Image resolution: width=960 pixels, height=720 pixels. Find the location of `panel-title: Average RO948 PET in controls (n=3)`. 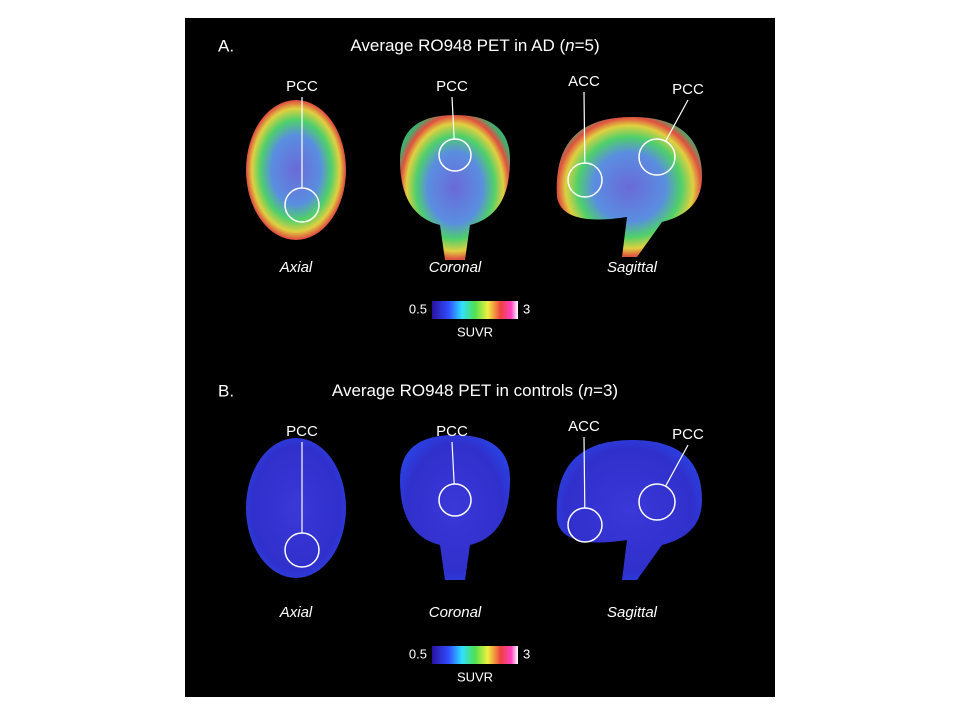

panel-title: Average RO948 PET in controls (n=3) is located at coordinates (475, 390).